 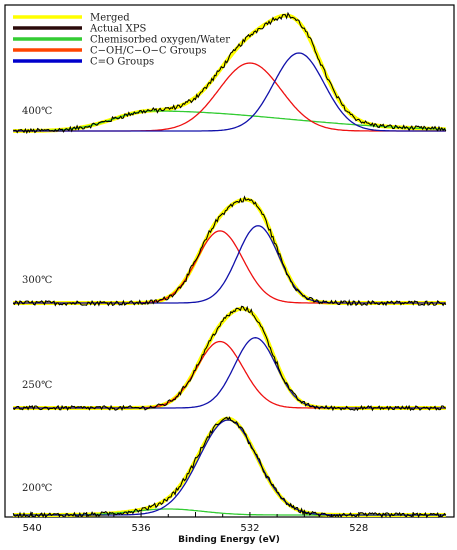 I want to click on x-tick-label-536: 536, so click(x=141, y=528).